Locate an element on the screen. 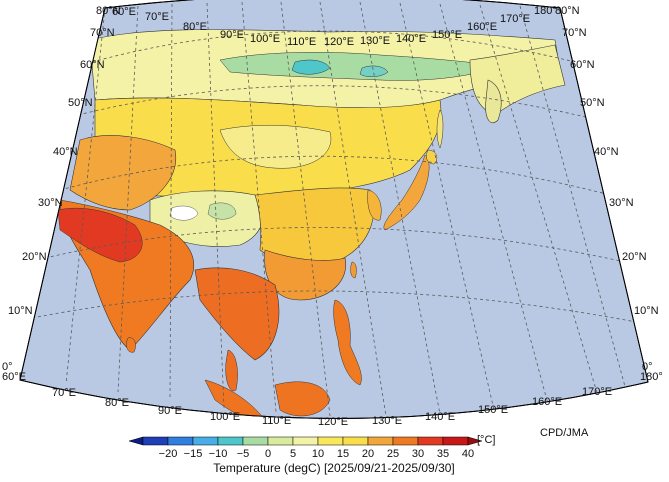  lon-label-bottom-180: 180° is located at coordinates (651, 377).